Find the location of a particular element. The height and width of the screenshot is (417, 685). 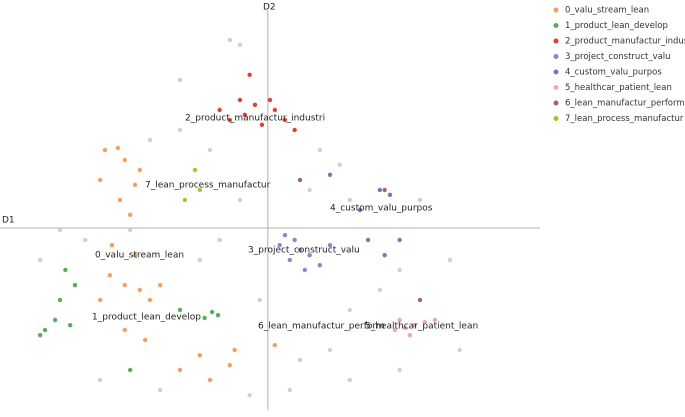

y-axis-label: D2 is located at coordinates (269, 8).